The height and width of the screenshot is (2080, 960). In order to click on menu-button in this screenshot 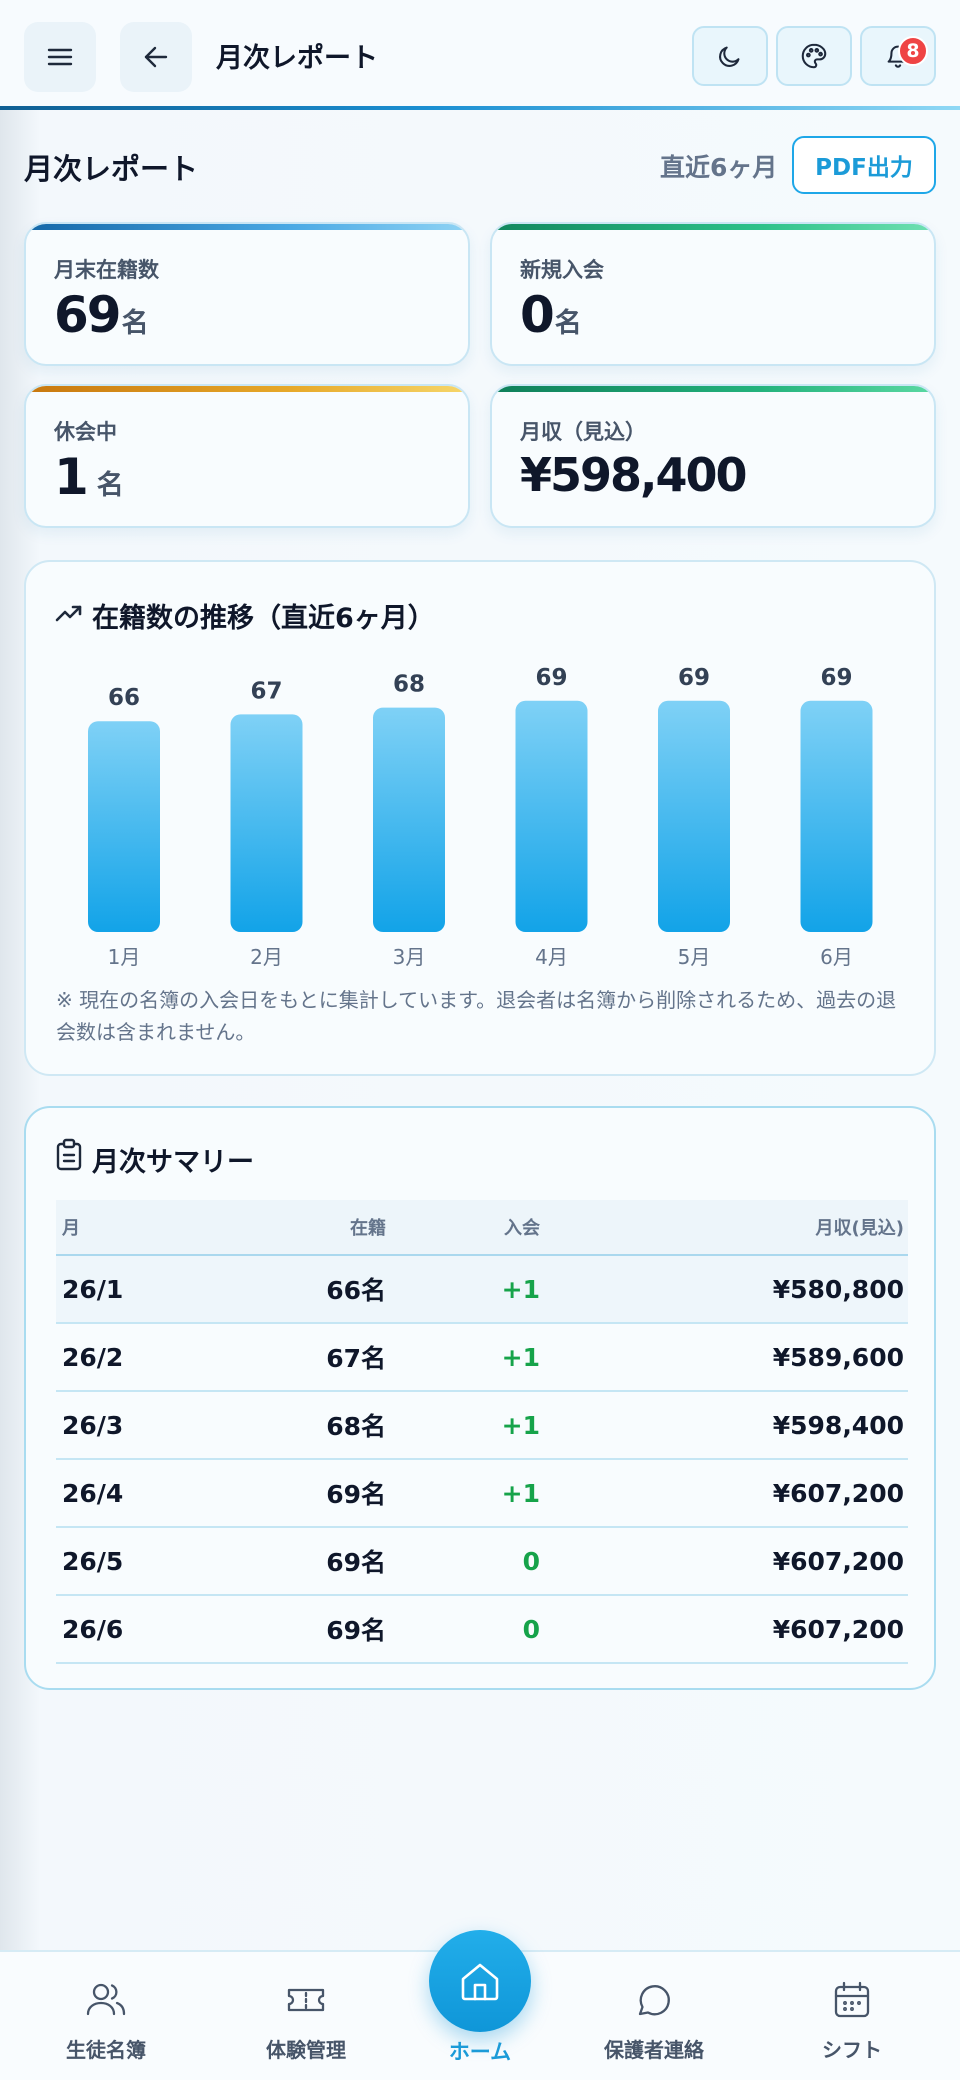, I will do `click(60, 57)`.